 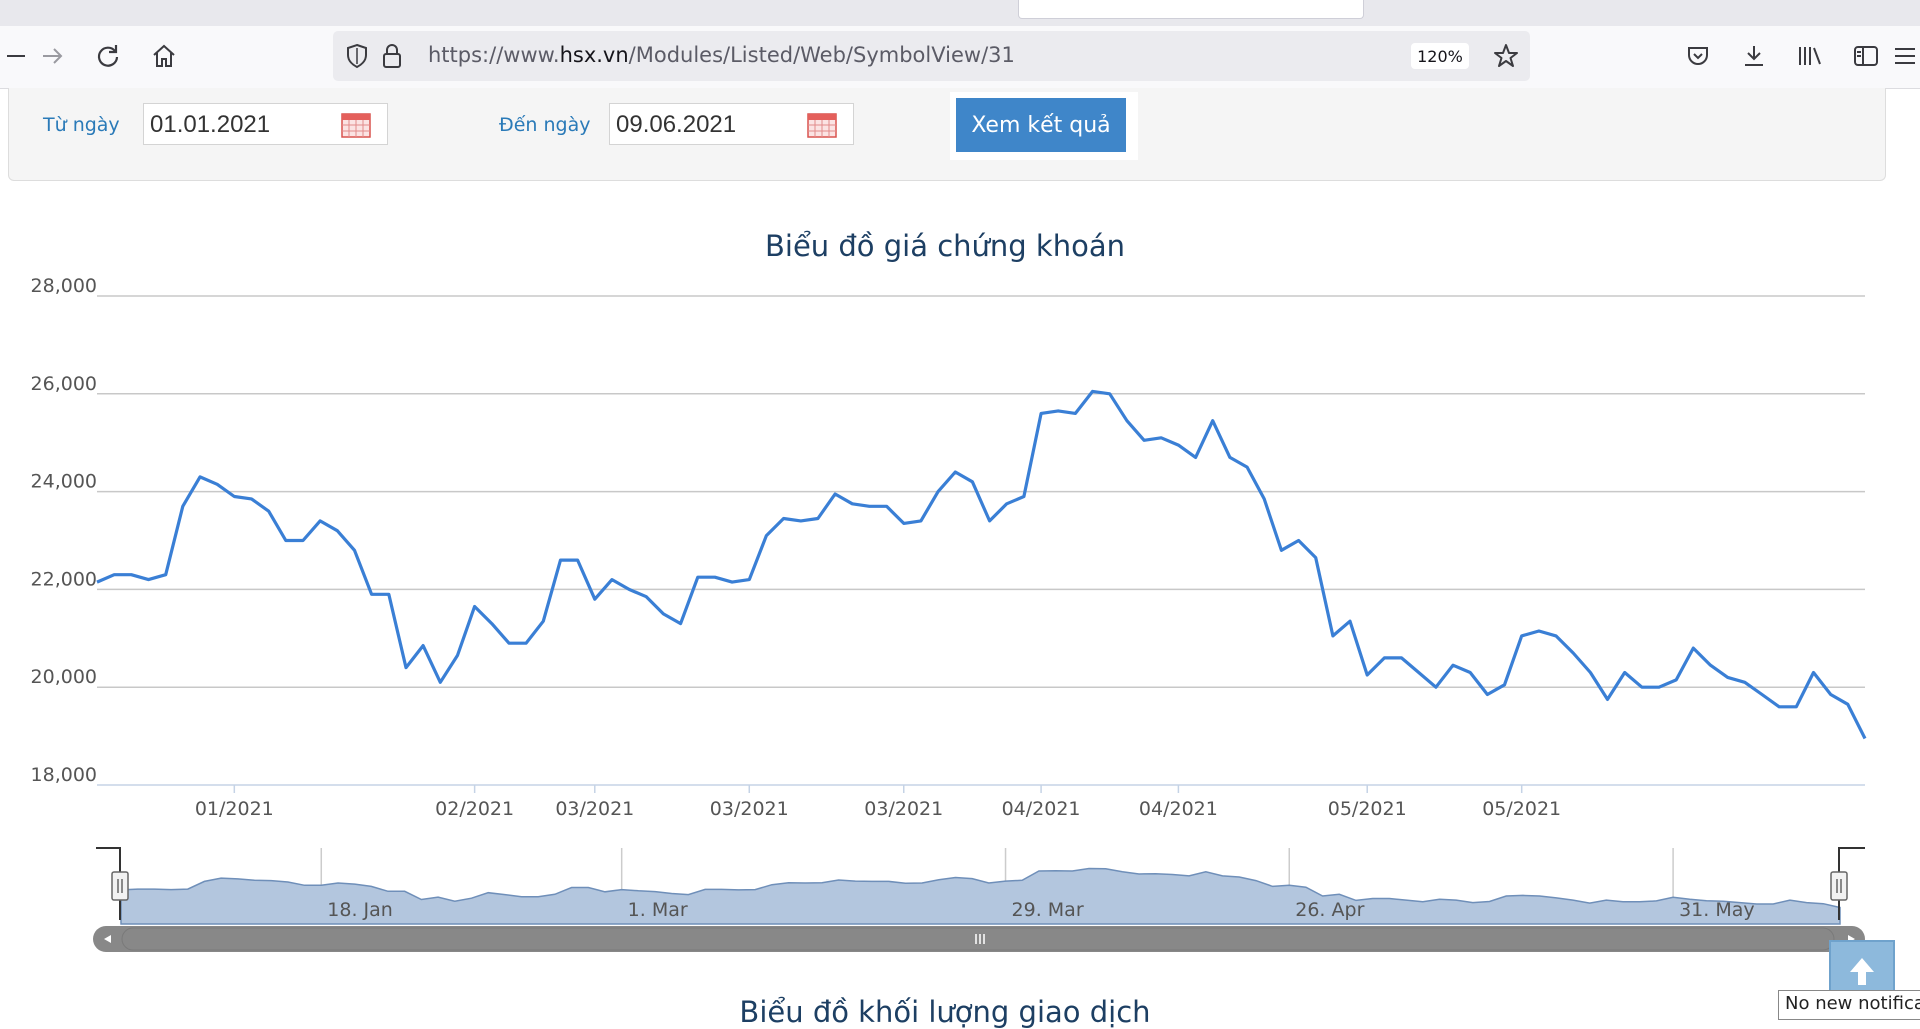 I want to click on navigator-label: 31. May, so click(x=1717, y=910).